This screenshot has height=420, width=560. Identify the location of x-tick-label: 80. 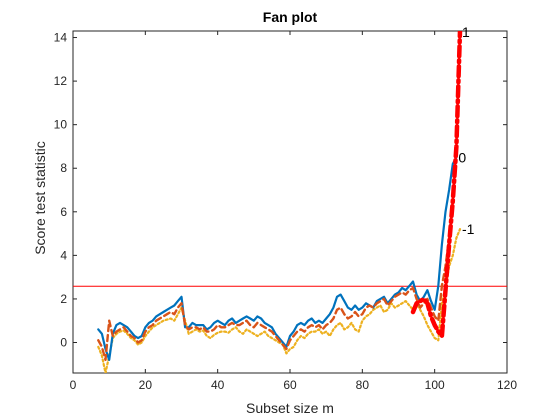
(363, 385).